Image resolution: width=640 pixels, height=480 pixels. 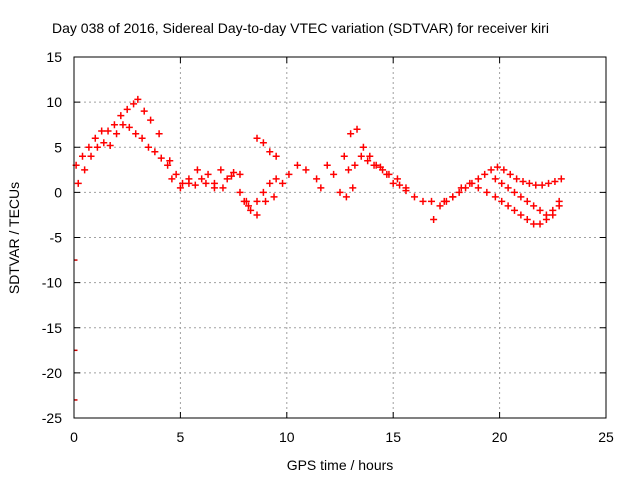 I want to click on series-track-i, so click(x=377, y=173).